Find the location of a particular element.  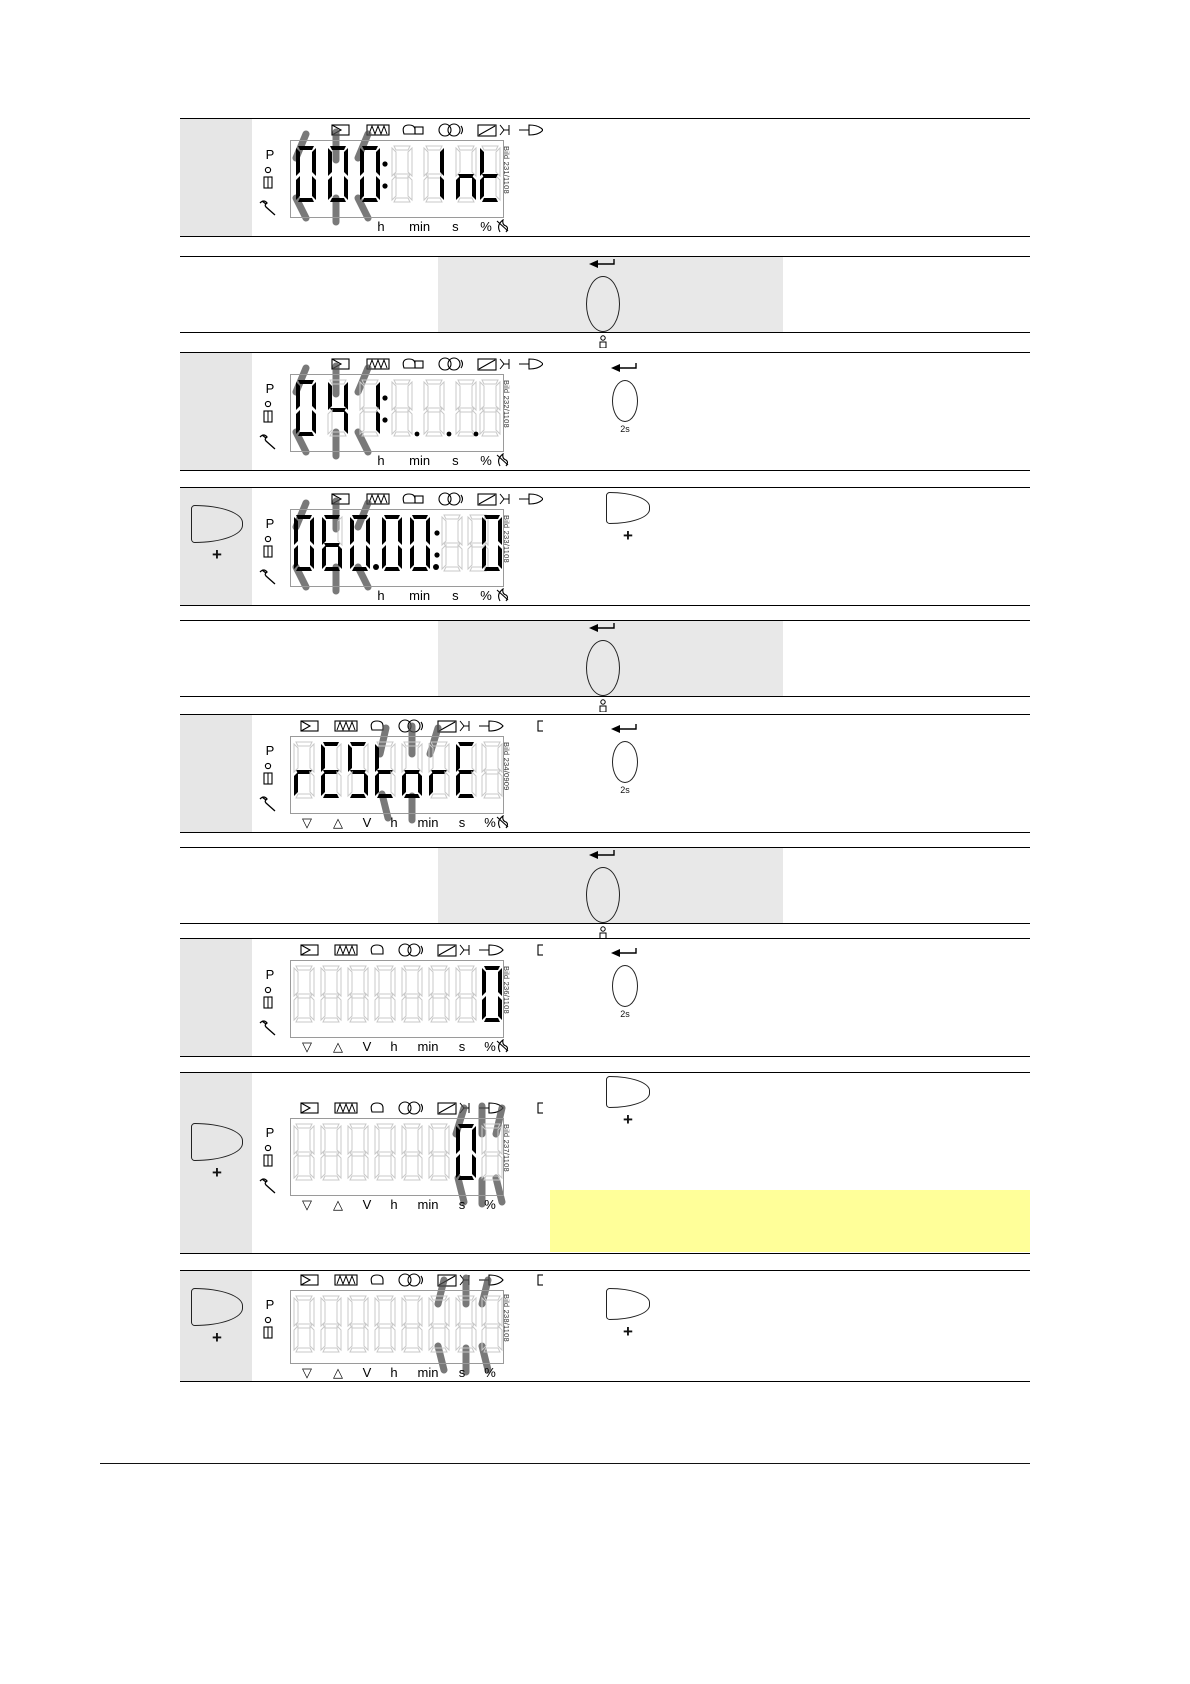

lcd-display-row-3: P is located at coordinates (400, 412).